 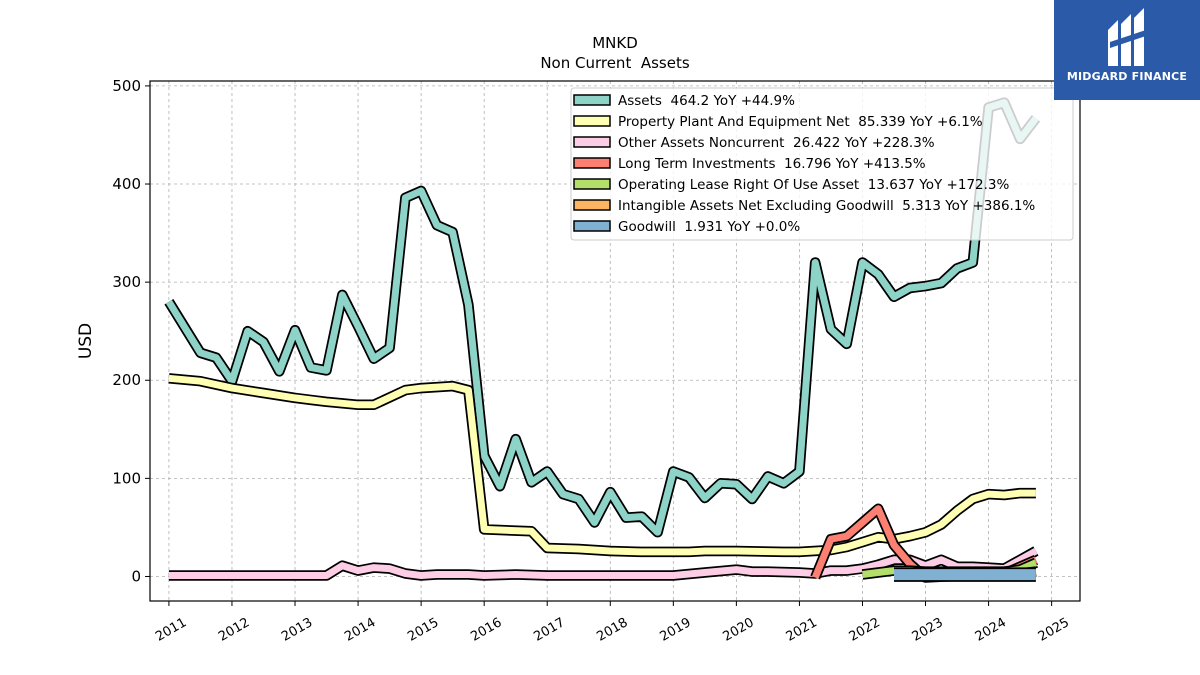 What do you see at coordinates (772, 164) in the screenshot?
I see `legend-entry: Long Term Investments 16.796 YoY +413.5%` at bounding box center [772, 164].